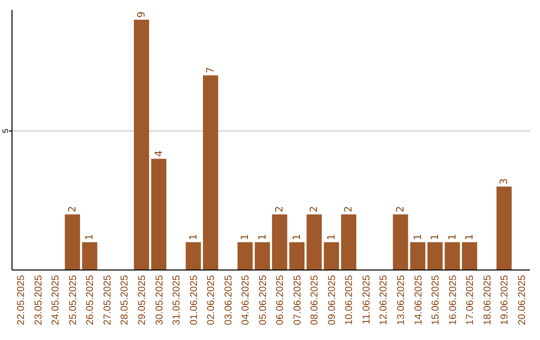 The width and height of the screenshot is (540, 340). I want to click on x-tick-label: 11.06.2025, so click(366, 299).